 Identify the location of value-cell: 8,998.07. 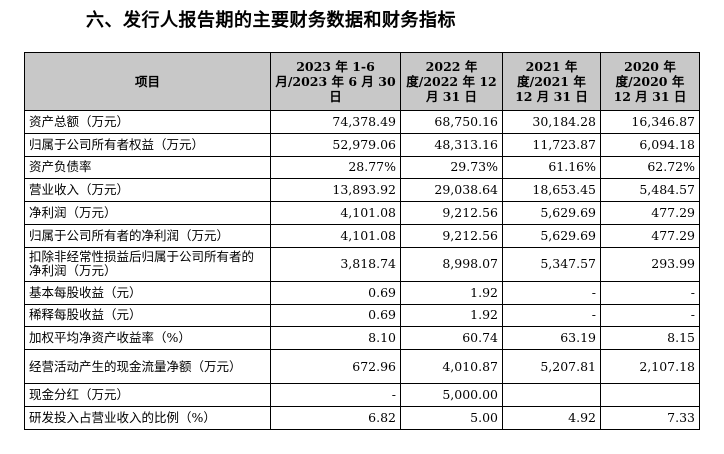
(451, 264).